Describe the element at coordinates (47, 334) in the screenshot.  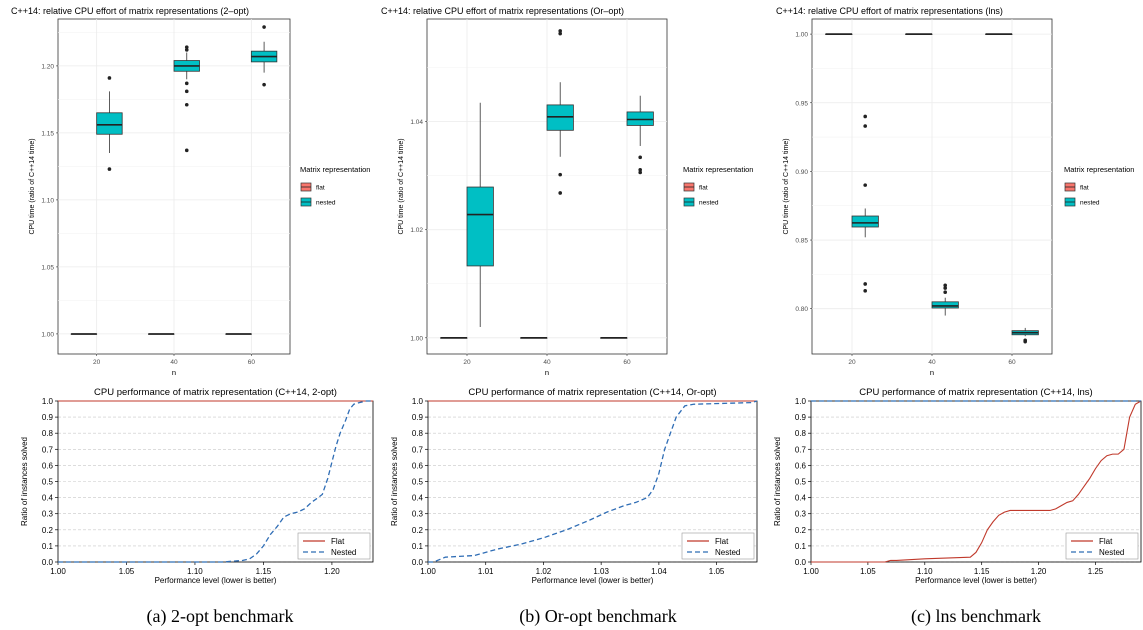
I see `y-tick-label: 1.00` at that location.